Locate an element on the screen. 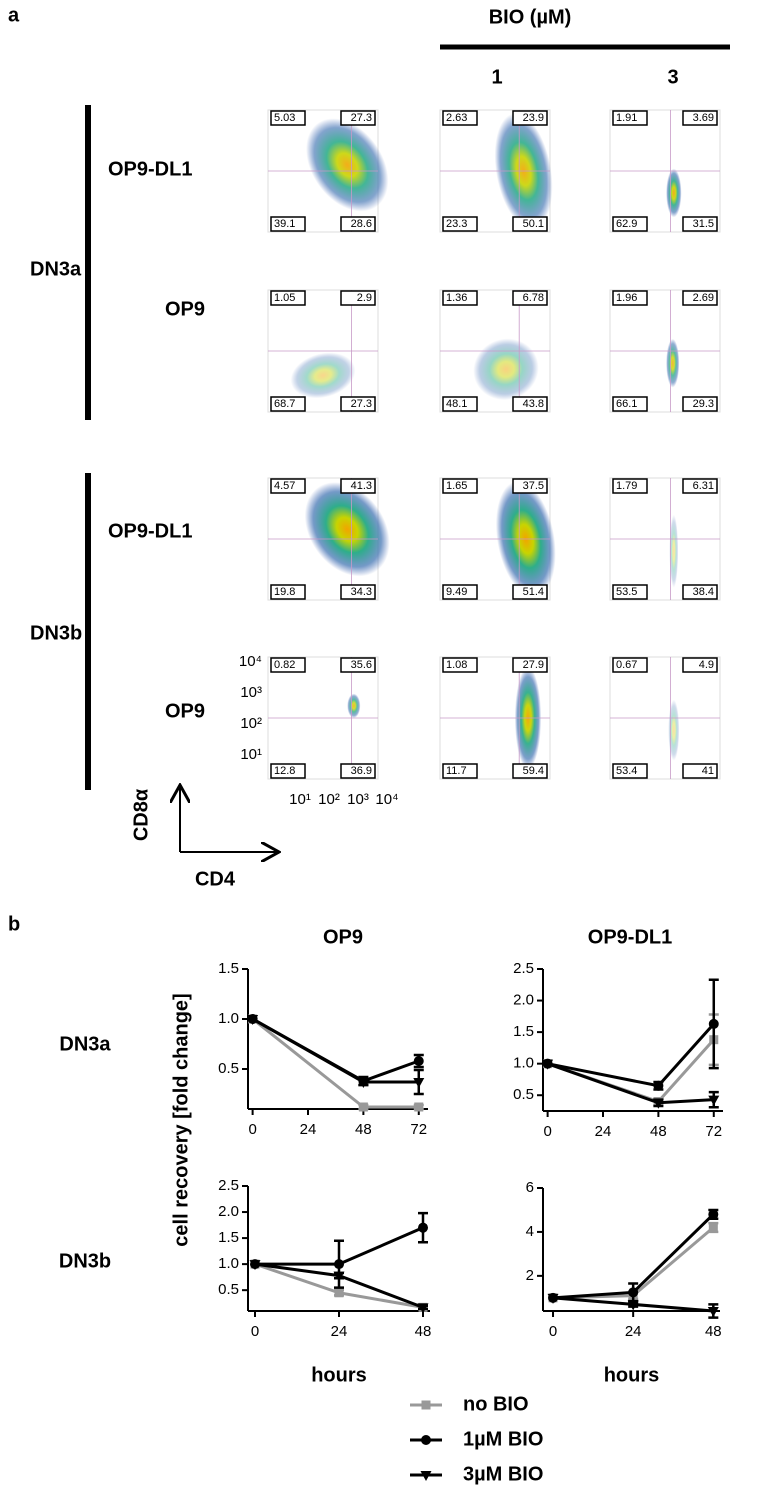 This screenshot has height=1493, width=760. quadrant-value: 2.69 is located at coordinates (703, 298).